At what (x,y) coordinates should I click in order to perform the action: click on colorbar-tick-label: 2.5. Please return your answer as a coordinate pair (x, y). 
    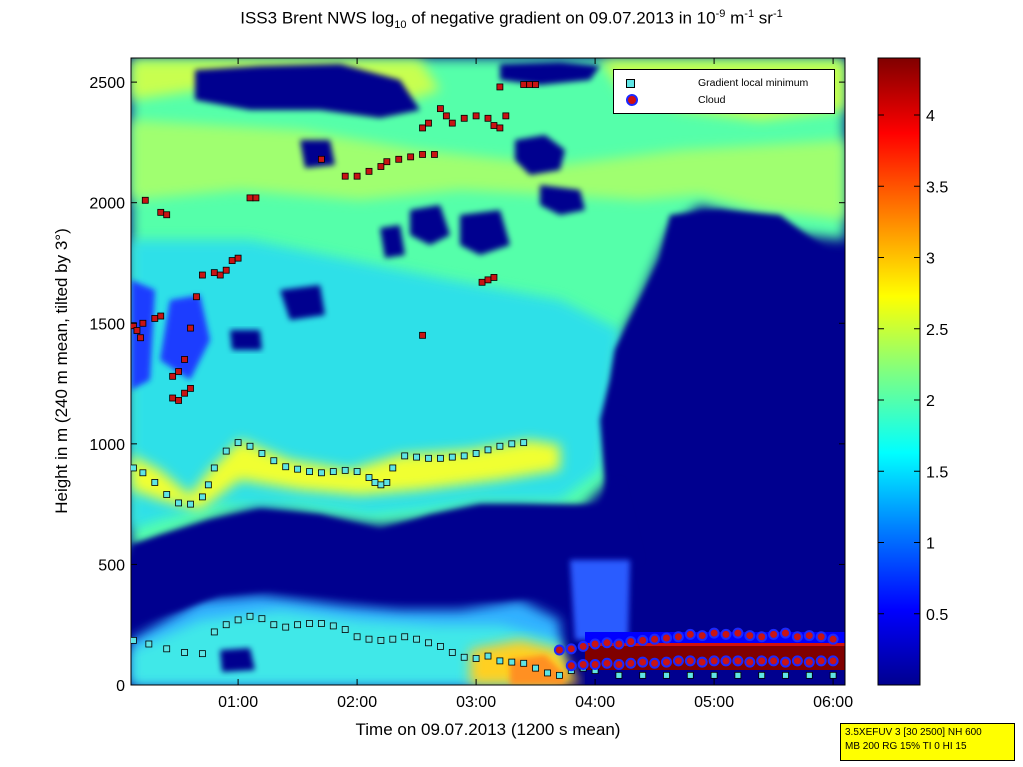
    Looking at the image, I should click on (937, 330).